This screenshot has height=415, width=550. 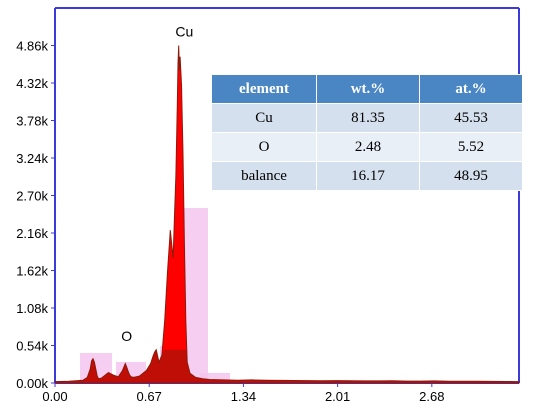 What do you see at coordinates (32, 346) in the screenshot?
I see `y-tick-label: 0.54k` at bounding box center [32, 346].